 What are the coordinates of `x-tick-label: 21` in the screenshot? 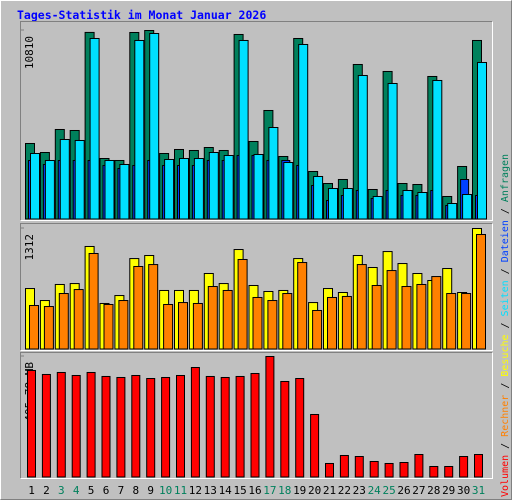 It's located at (329, 490).